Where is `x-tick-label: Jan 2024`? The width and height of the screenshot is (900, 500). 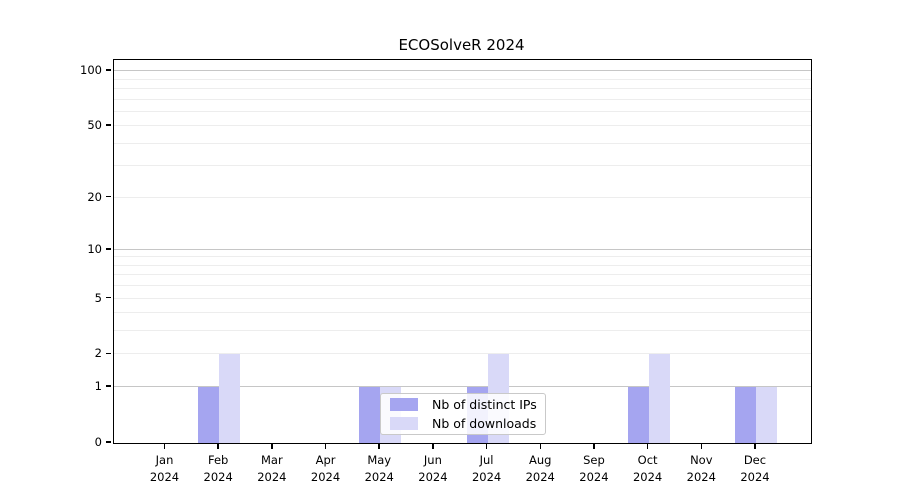 x-tick-label: Jan 2024 is located at coordinates (164, 468).